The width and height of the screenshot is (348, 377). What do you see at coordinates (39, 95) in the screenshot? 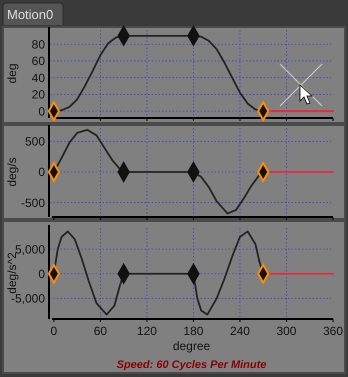
I see `y-tick-label: 20` at bounding box center [39, 95].